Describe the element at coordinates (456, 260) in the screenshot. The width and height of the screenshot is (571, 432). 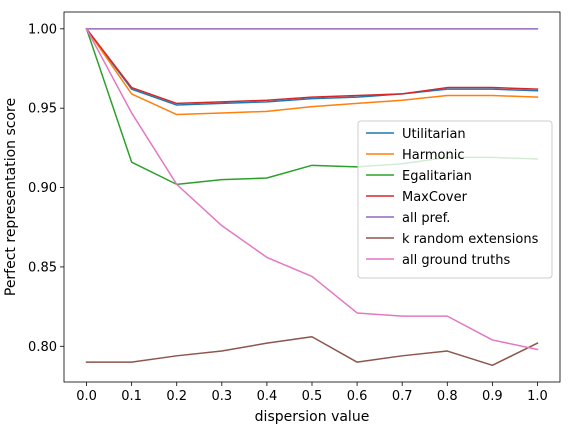
I see `legend-label: all ground truths` at that location.